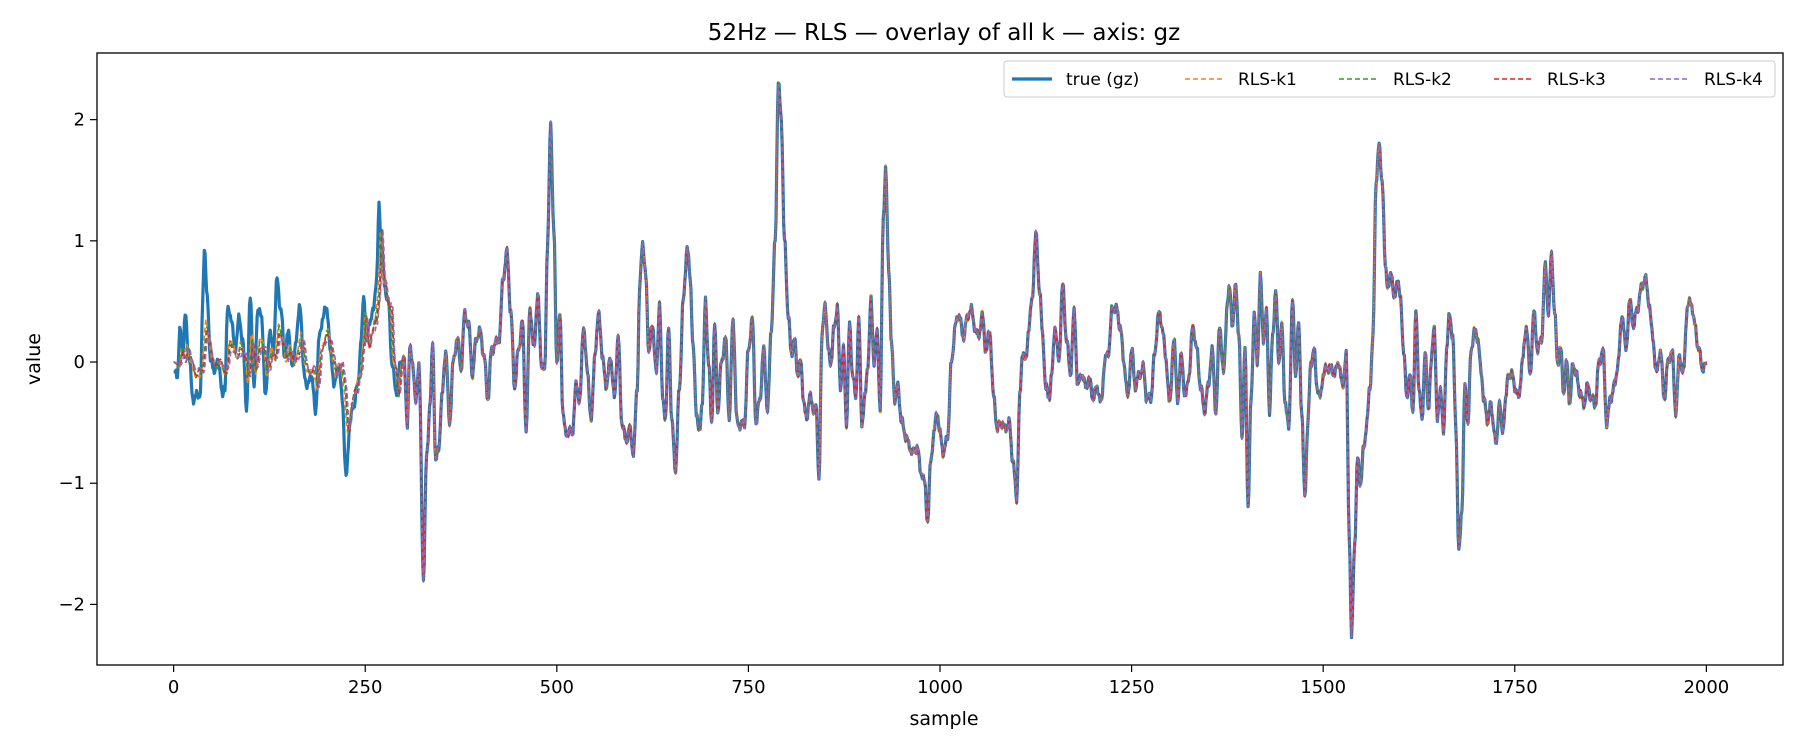 The width and height of the screenshot is (1800, 750). What do you see at coordinates (557, 687) in the screenshot?
I see `x-tick-label: 500` at bounding box center [557, 687].